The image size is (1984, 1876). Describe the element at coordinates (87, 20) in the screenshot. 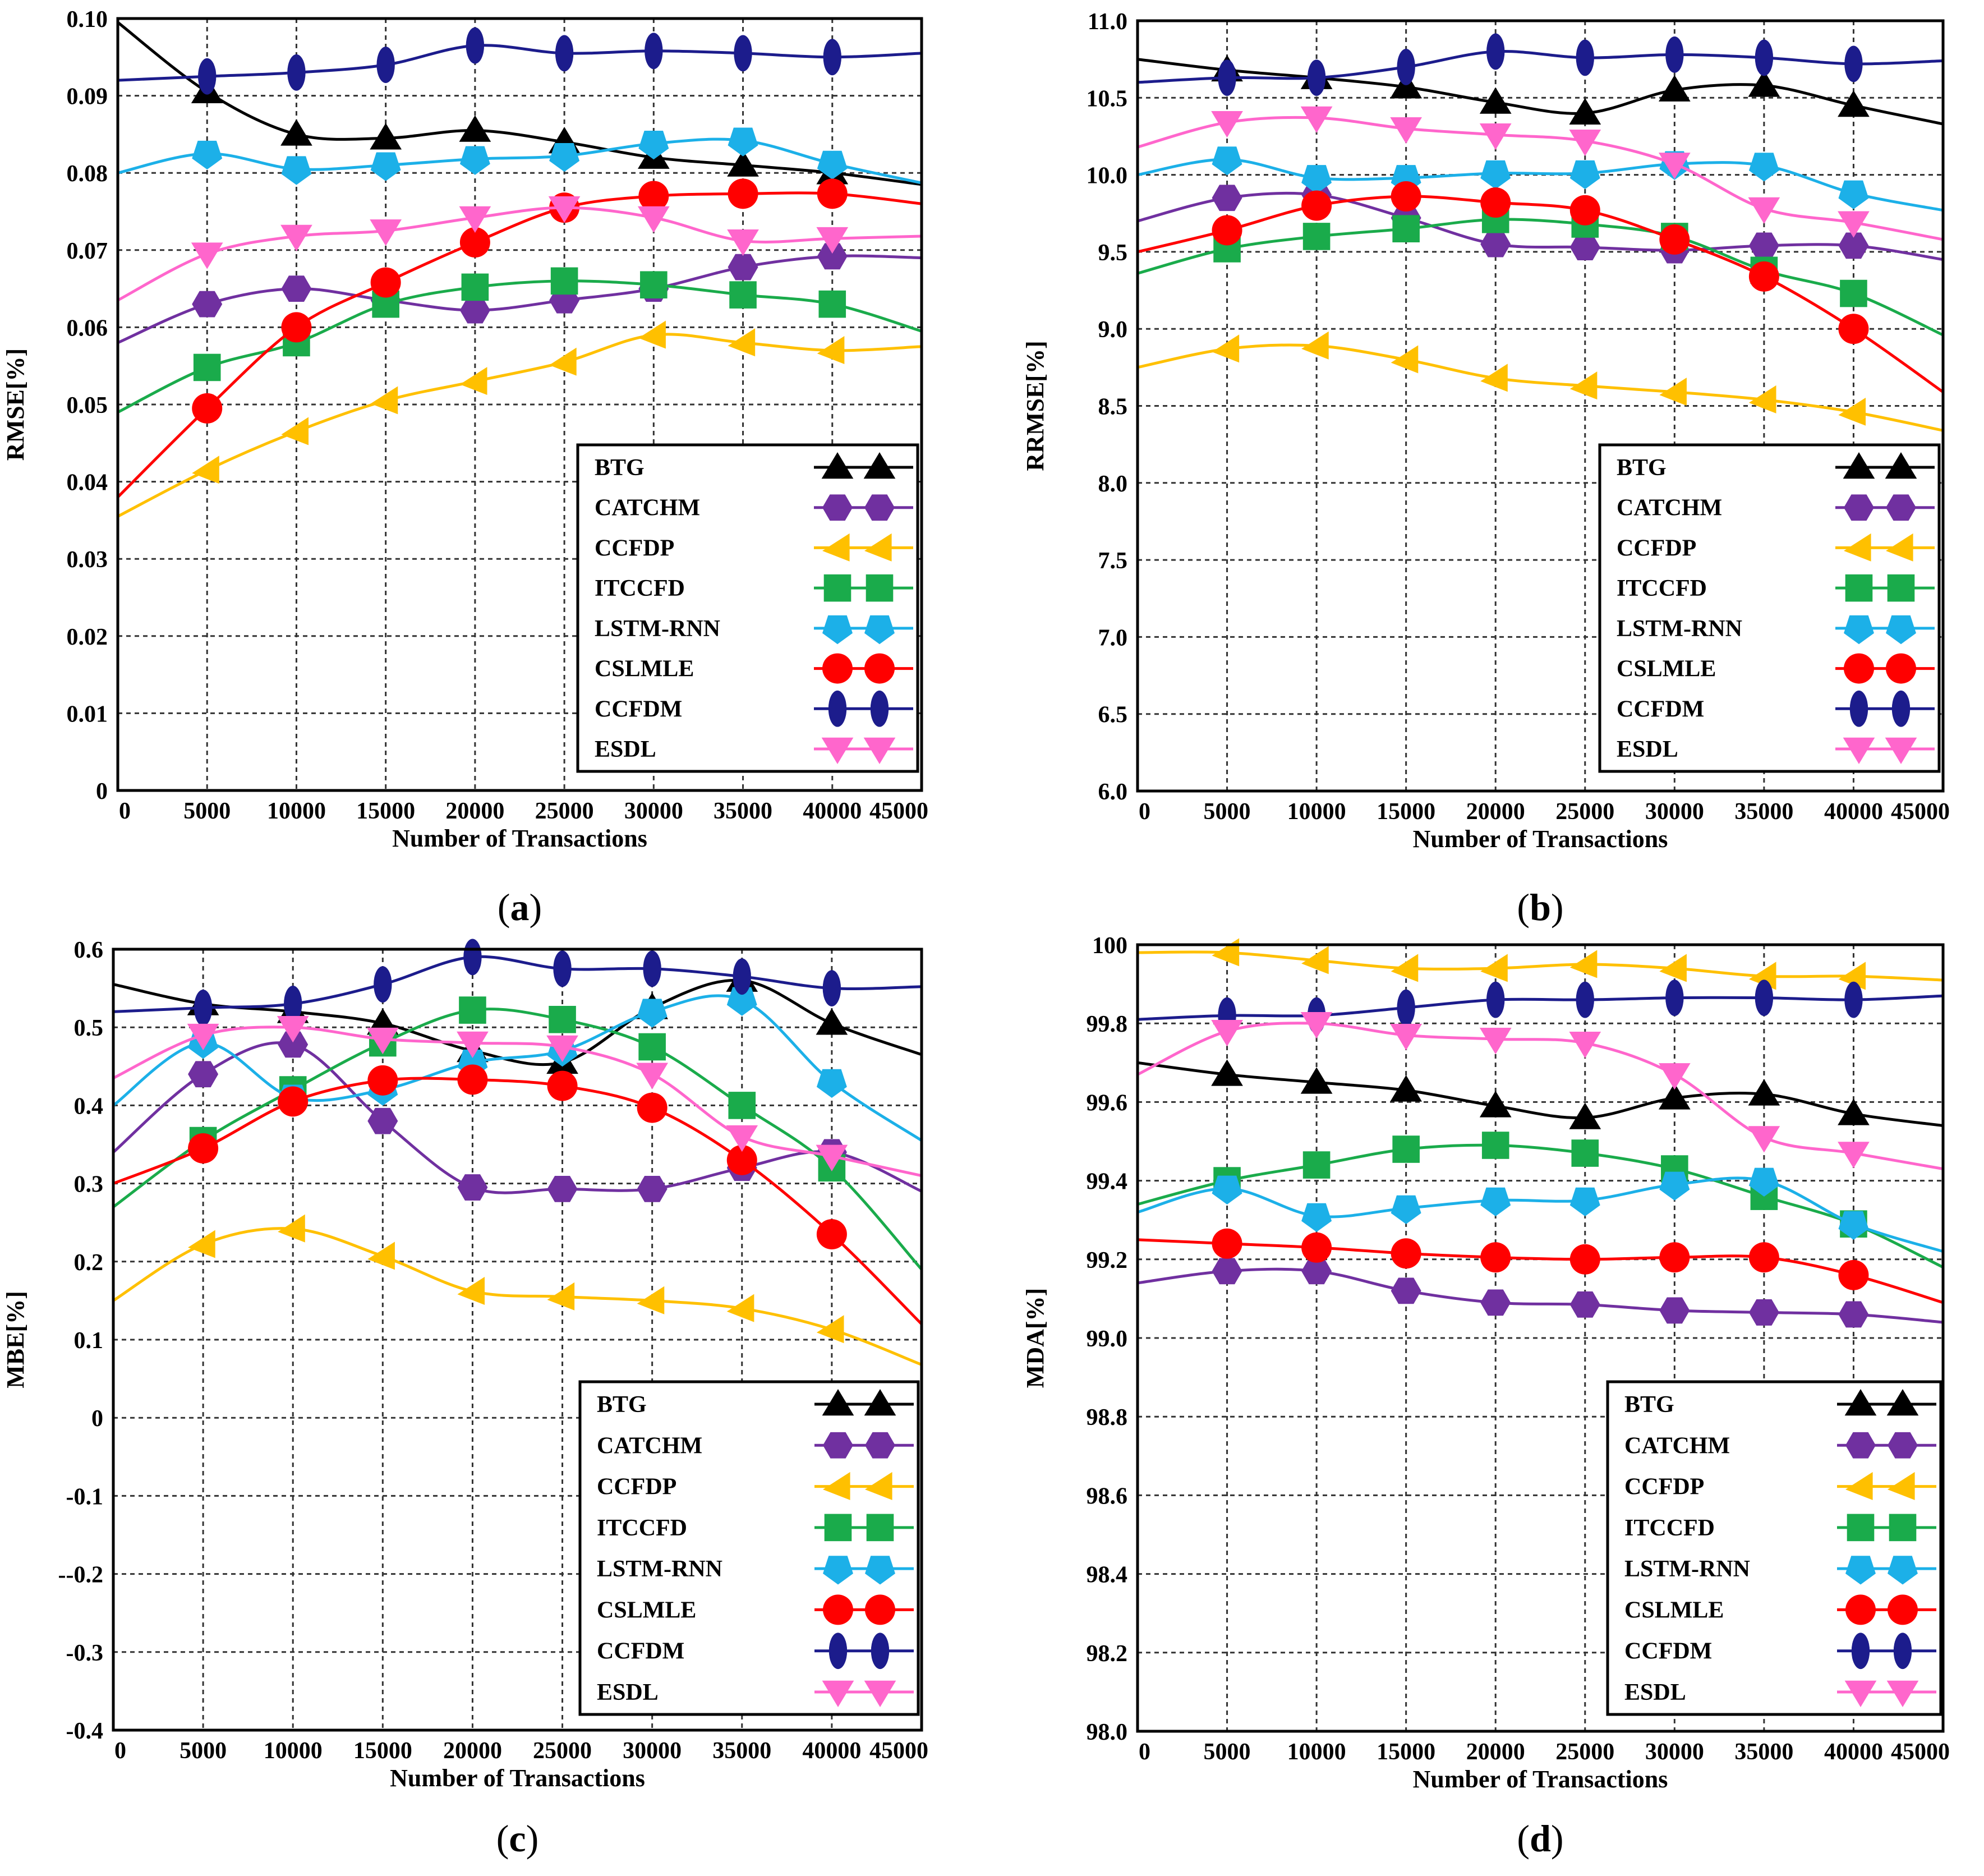

I see `y-tick-label: 0.10` at that location.